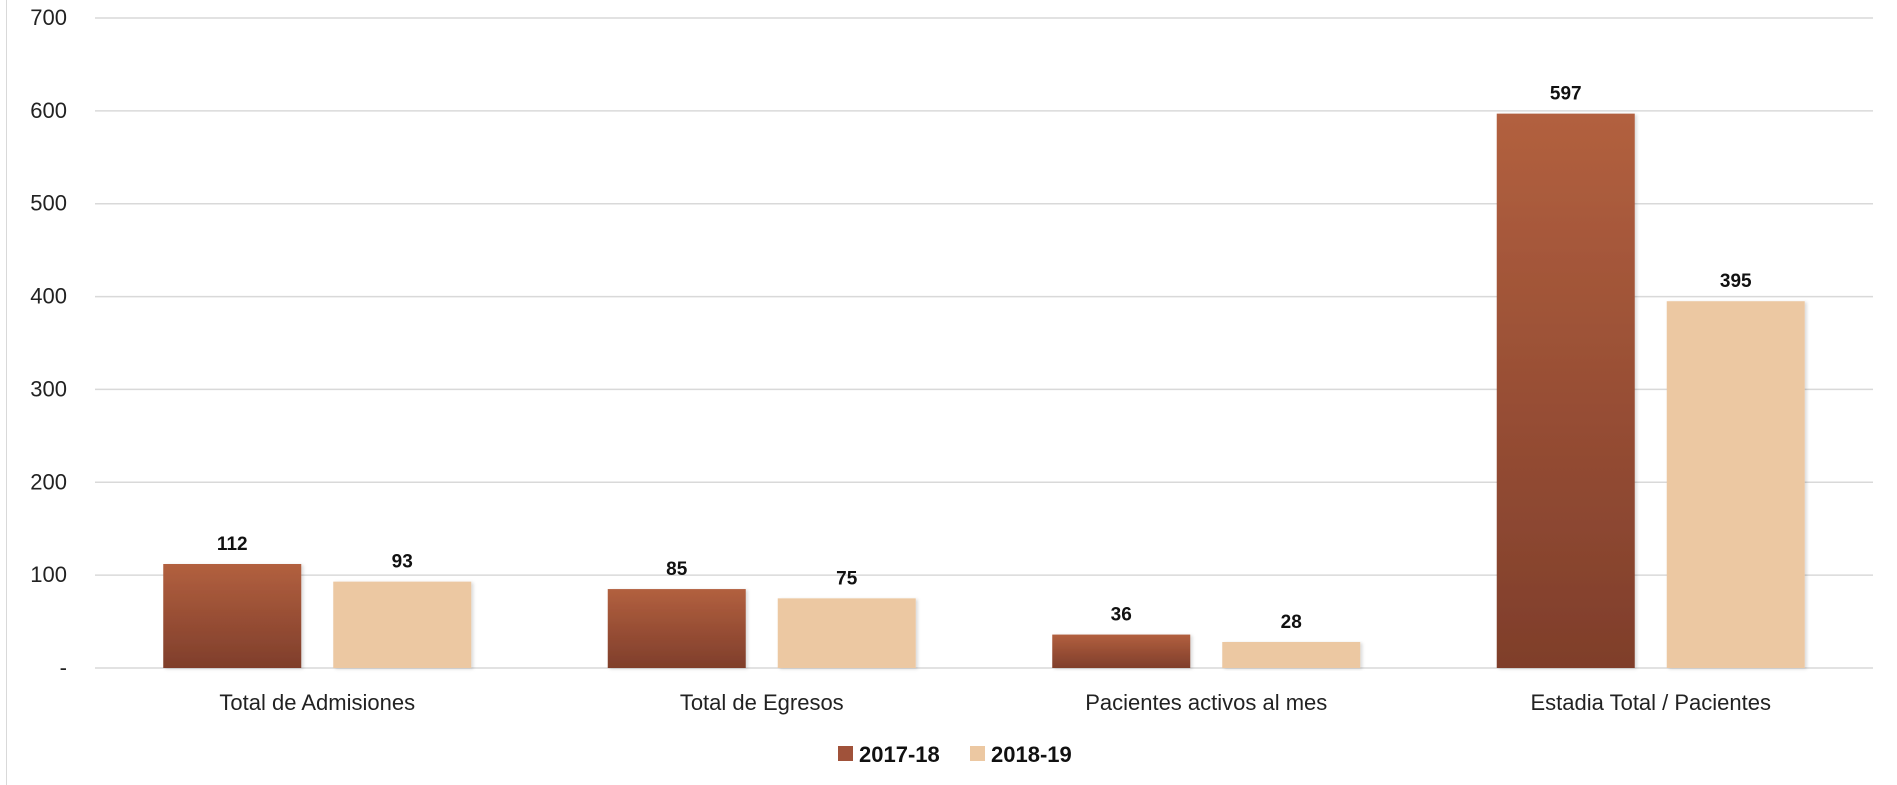 This screenshot has height=785, width=1897. I want to click on data-label: 597, so click(1566, 94).